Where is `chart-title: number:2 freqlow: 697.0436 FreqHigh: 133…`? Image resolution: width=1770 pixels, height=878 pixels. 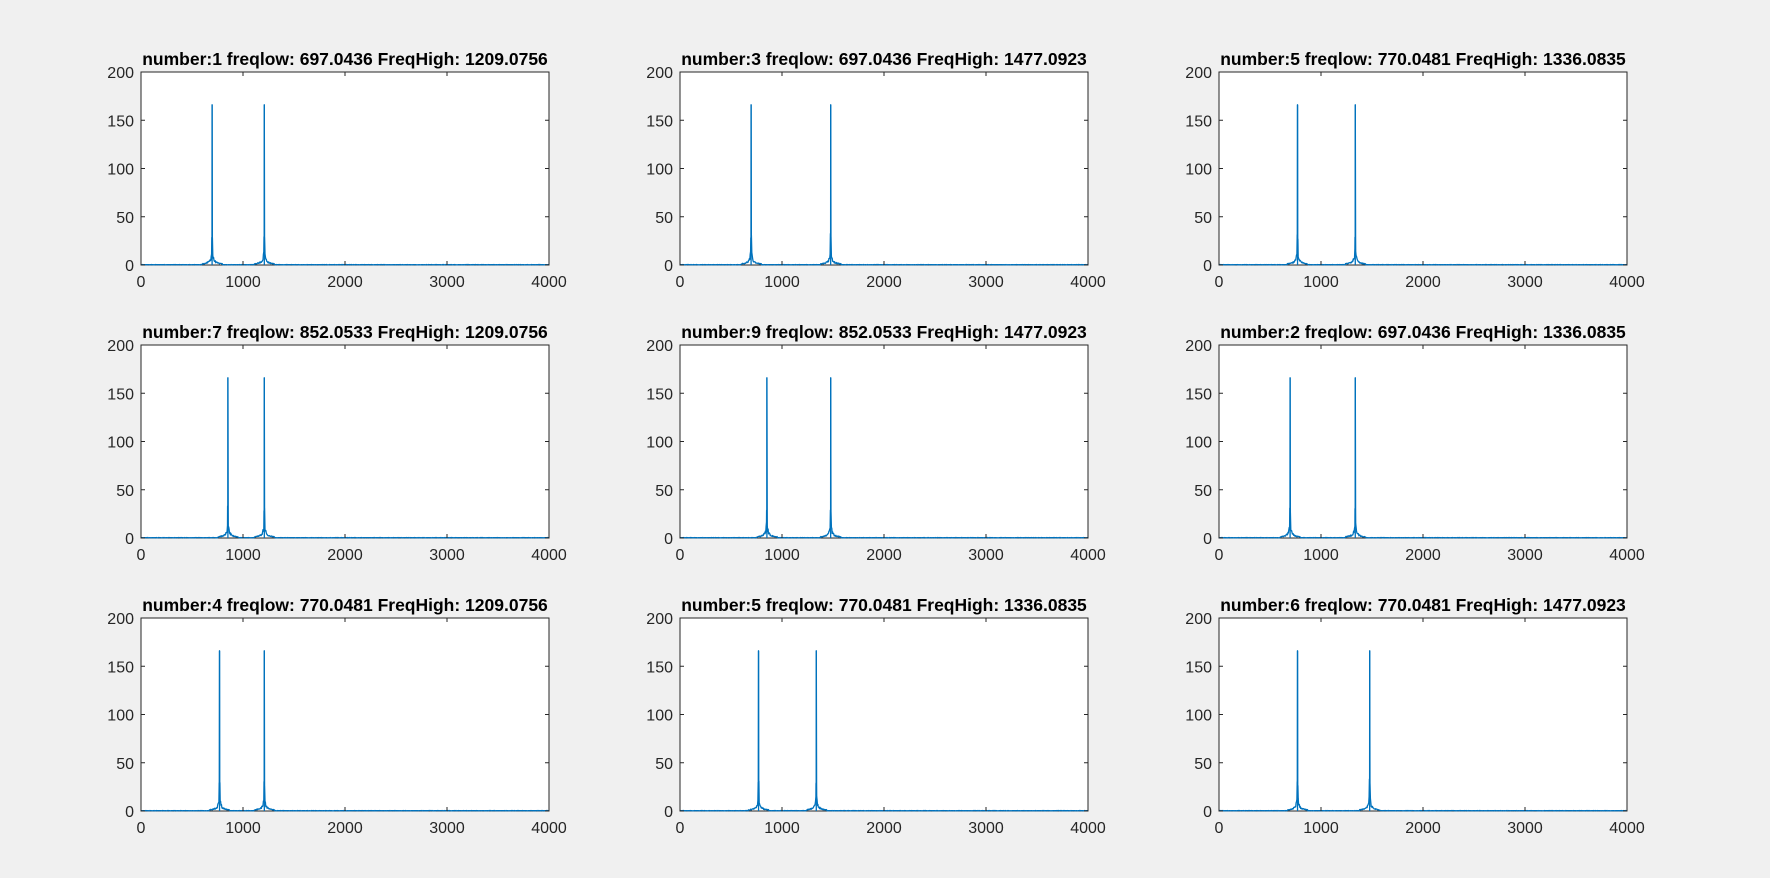 chart-title: number:2 freqlow: 697.0436 FreqHigh: 133… is located at coordinates (1423, 332).